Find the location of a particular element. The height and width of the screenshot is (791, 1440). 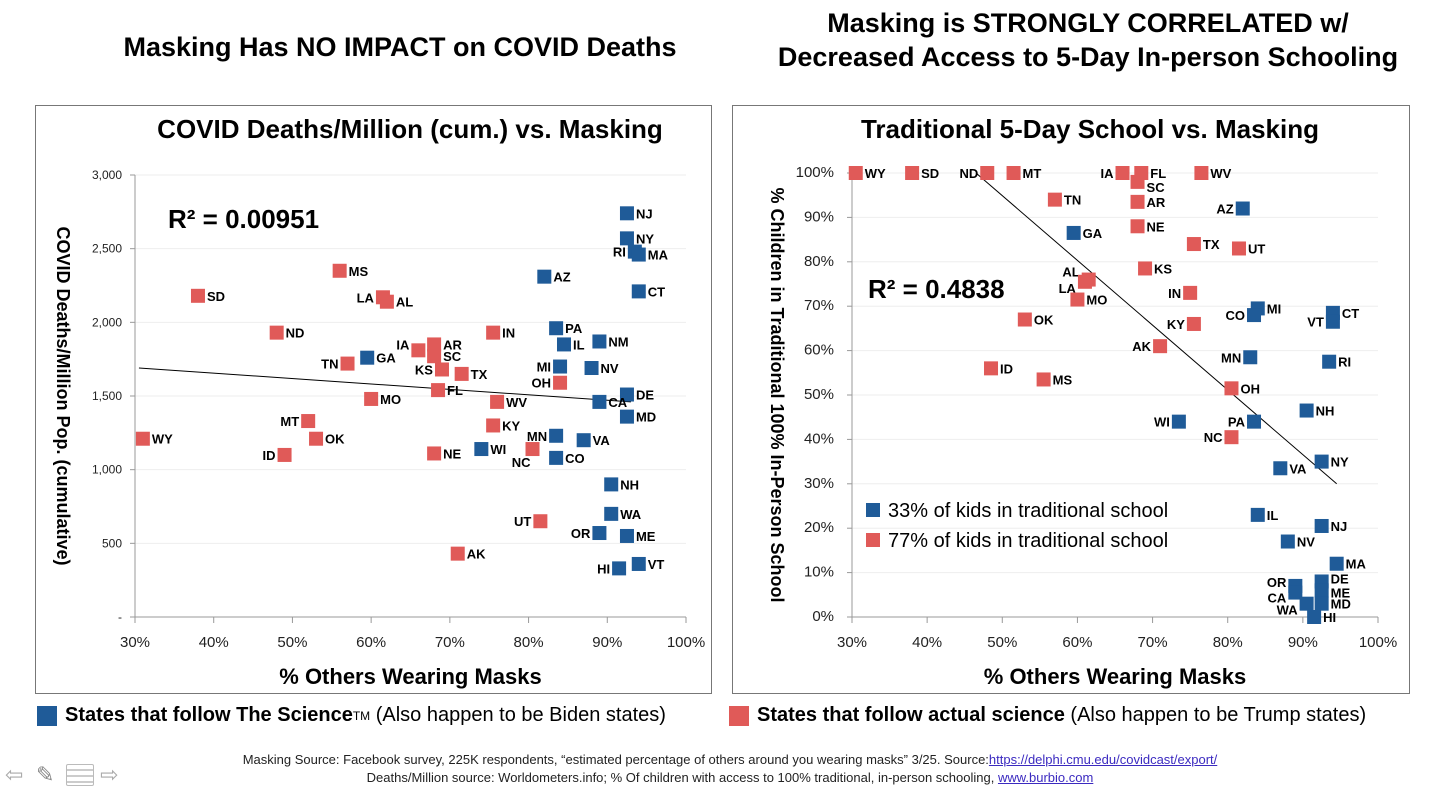

marker-nc is located at coordinates (1231, 437).